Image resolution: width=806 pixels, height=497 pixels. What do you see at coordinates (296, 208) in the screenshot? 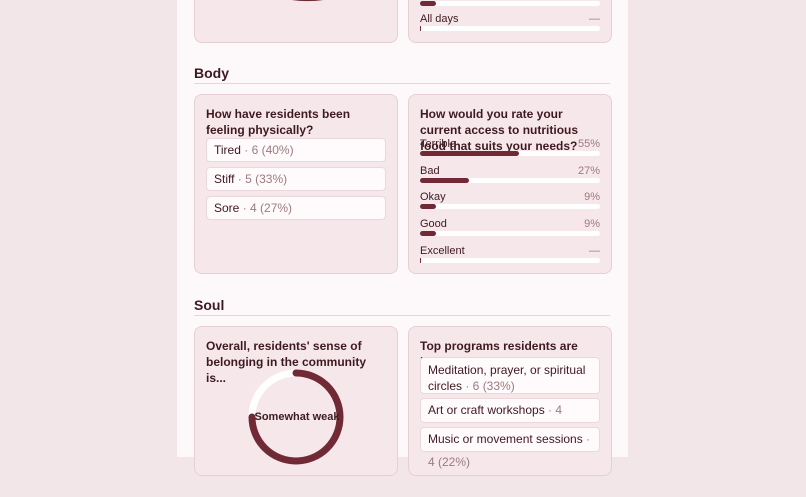
I see `list-item: Sore · 4 (27%)` at bounding box center [296, 208].